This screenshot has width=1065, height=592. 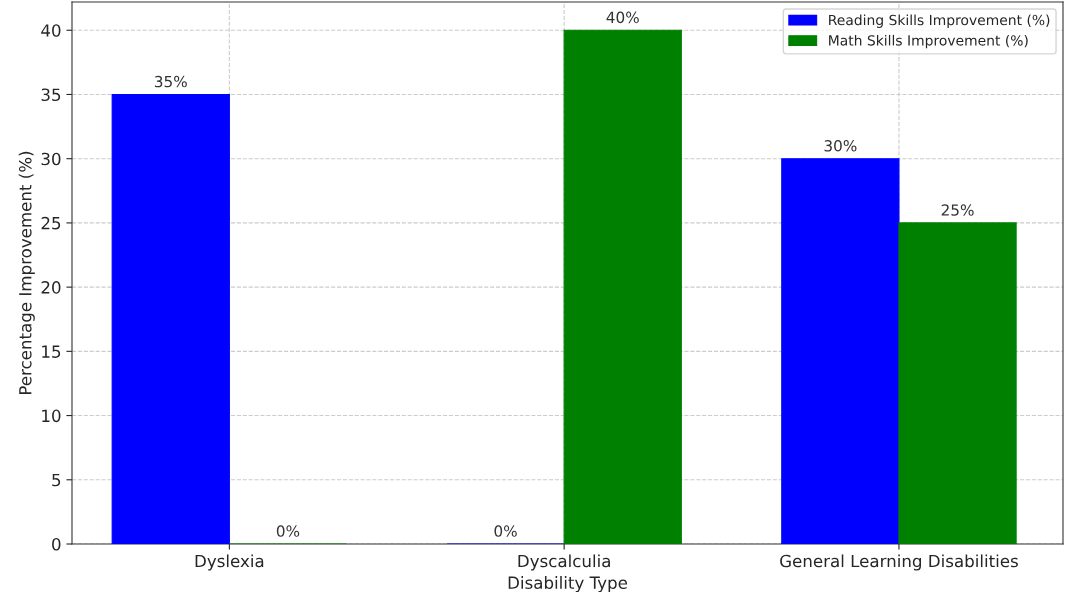 I want to click on data-label: 25%, so click(x=957, y=210).